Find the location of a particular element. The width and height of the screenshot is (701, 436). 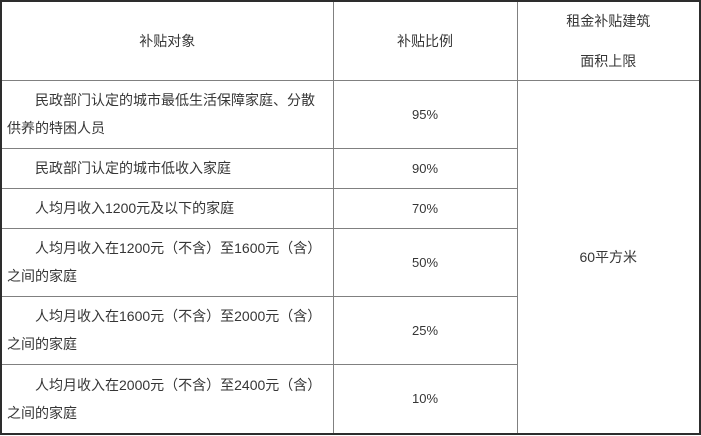

ratio-cell: 10% is located at coordinates (425, 399).